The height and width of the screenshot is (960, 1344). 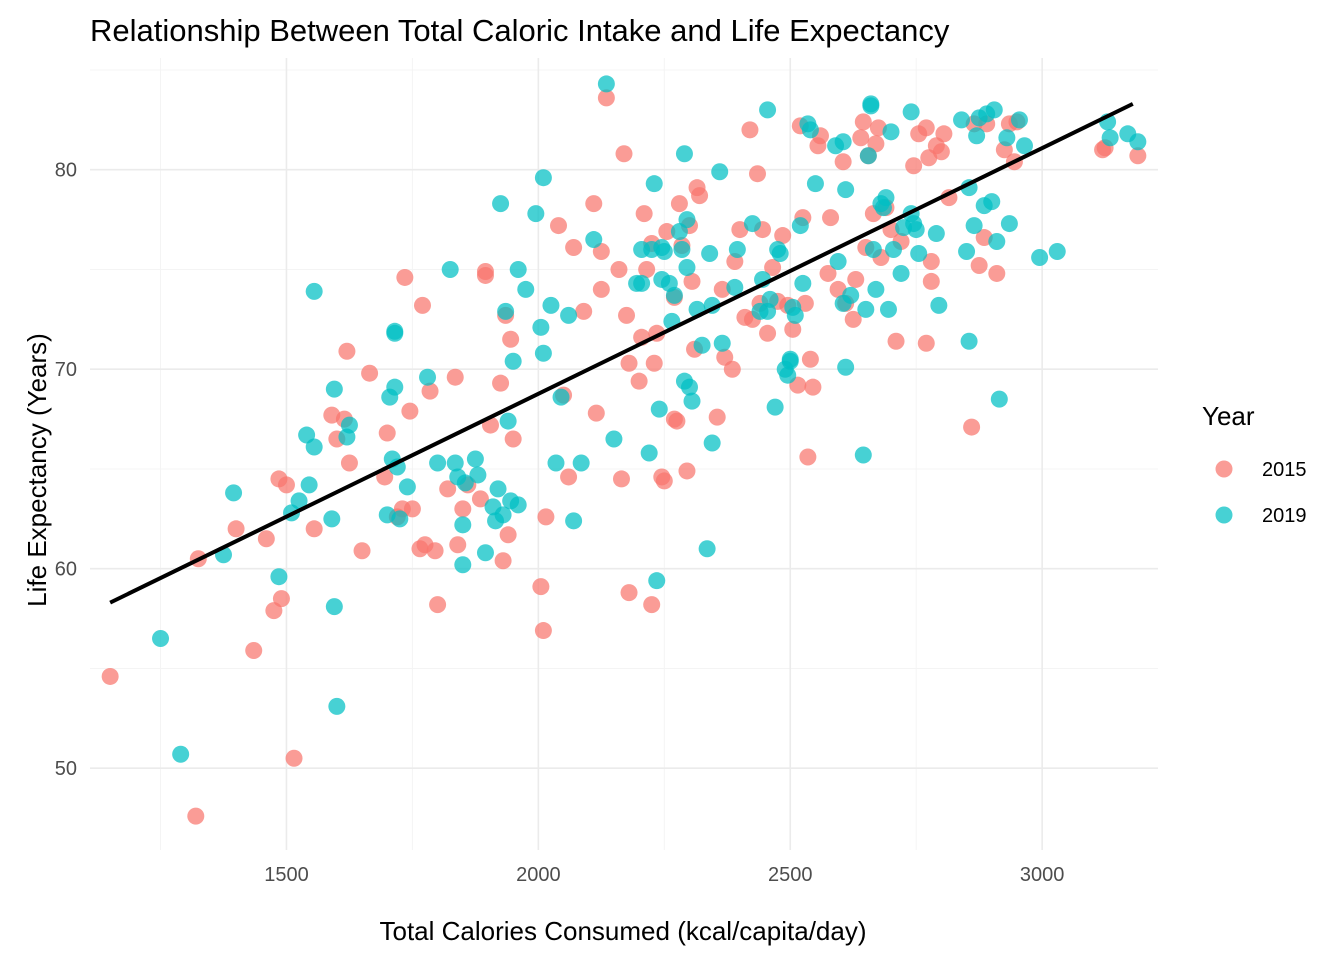 I want to click on legend-title: Year, so click(x=1228, y=416).